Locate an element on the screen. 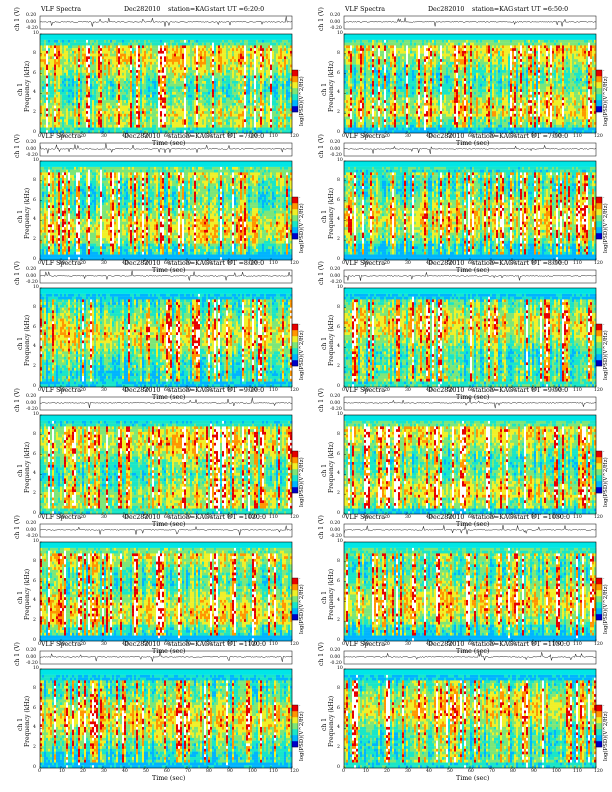  frequency-tick: 2 is located at coordinates (34, 113).